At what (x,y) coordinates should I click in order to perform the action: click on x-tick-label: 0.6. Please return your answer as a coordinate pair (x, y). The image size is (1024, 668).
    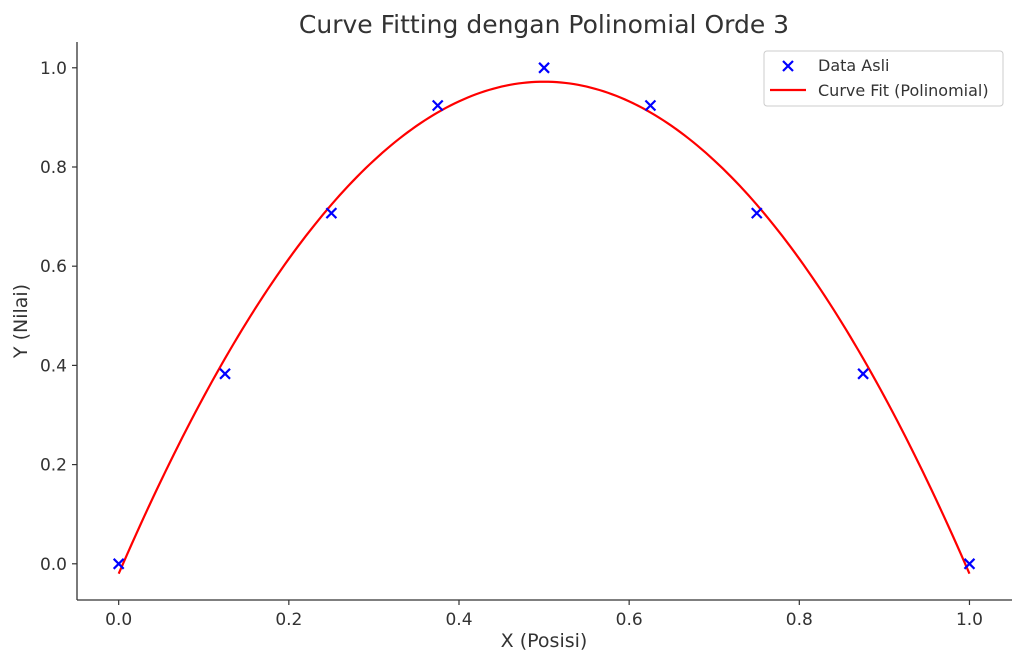
    Looking at the image, I should click on (629, 620).